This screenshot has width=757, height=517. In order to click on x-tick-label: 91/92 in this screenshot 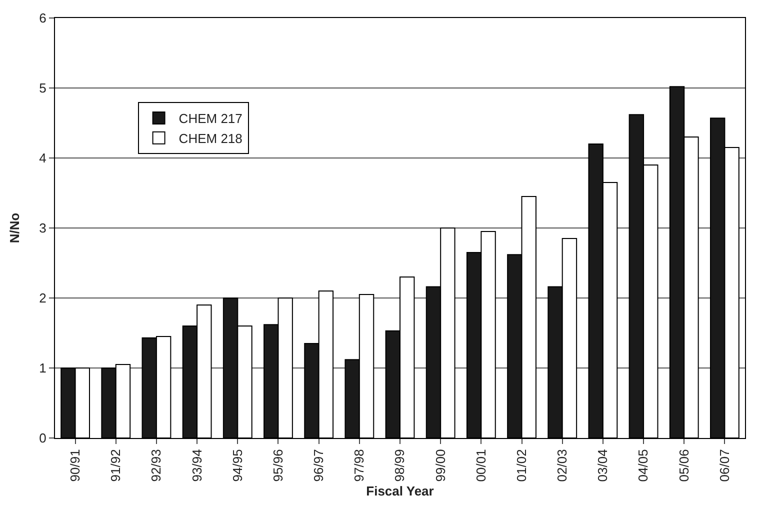, I will do `click(116, 465)`.